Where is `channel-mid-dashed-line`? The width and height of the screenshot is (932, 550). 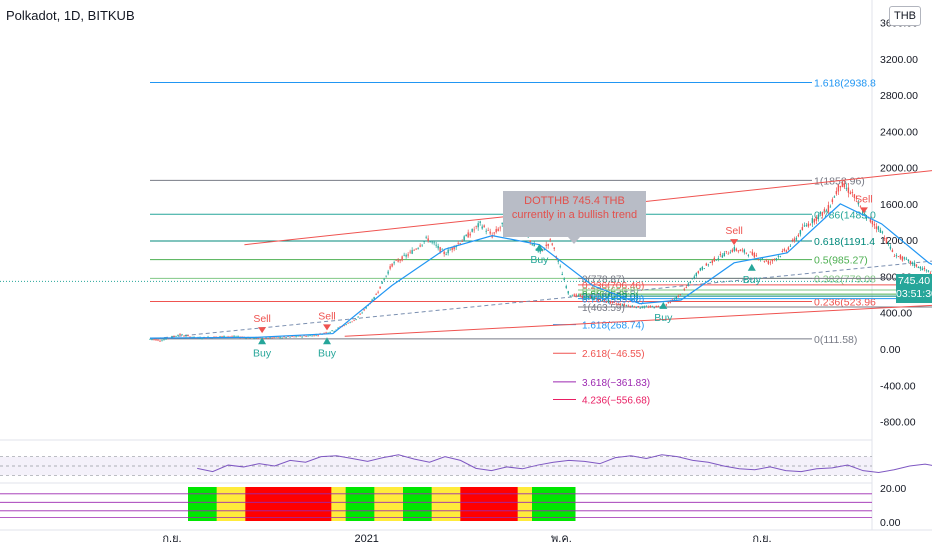
channel-mid-dashed-line is located at coordinates (540, 300).